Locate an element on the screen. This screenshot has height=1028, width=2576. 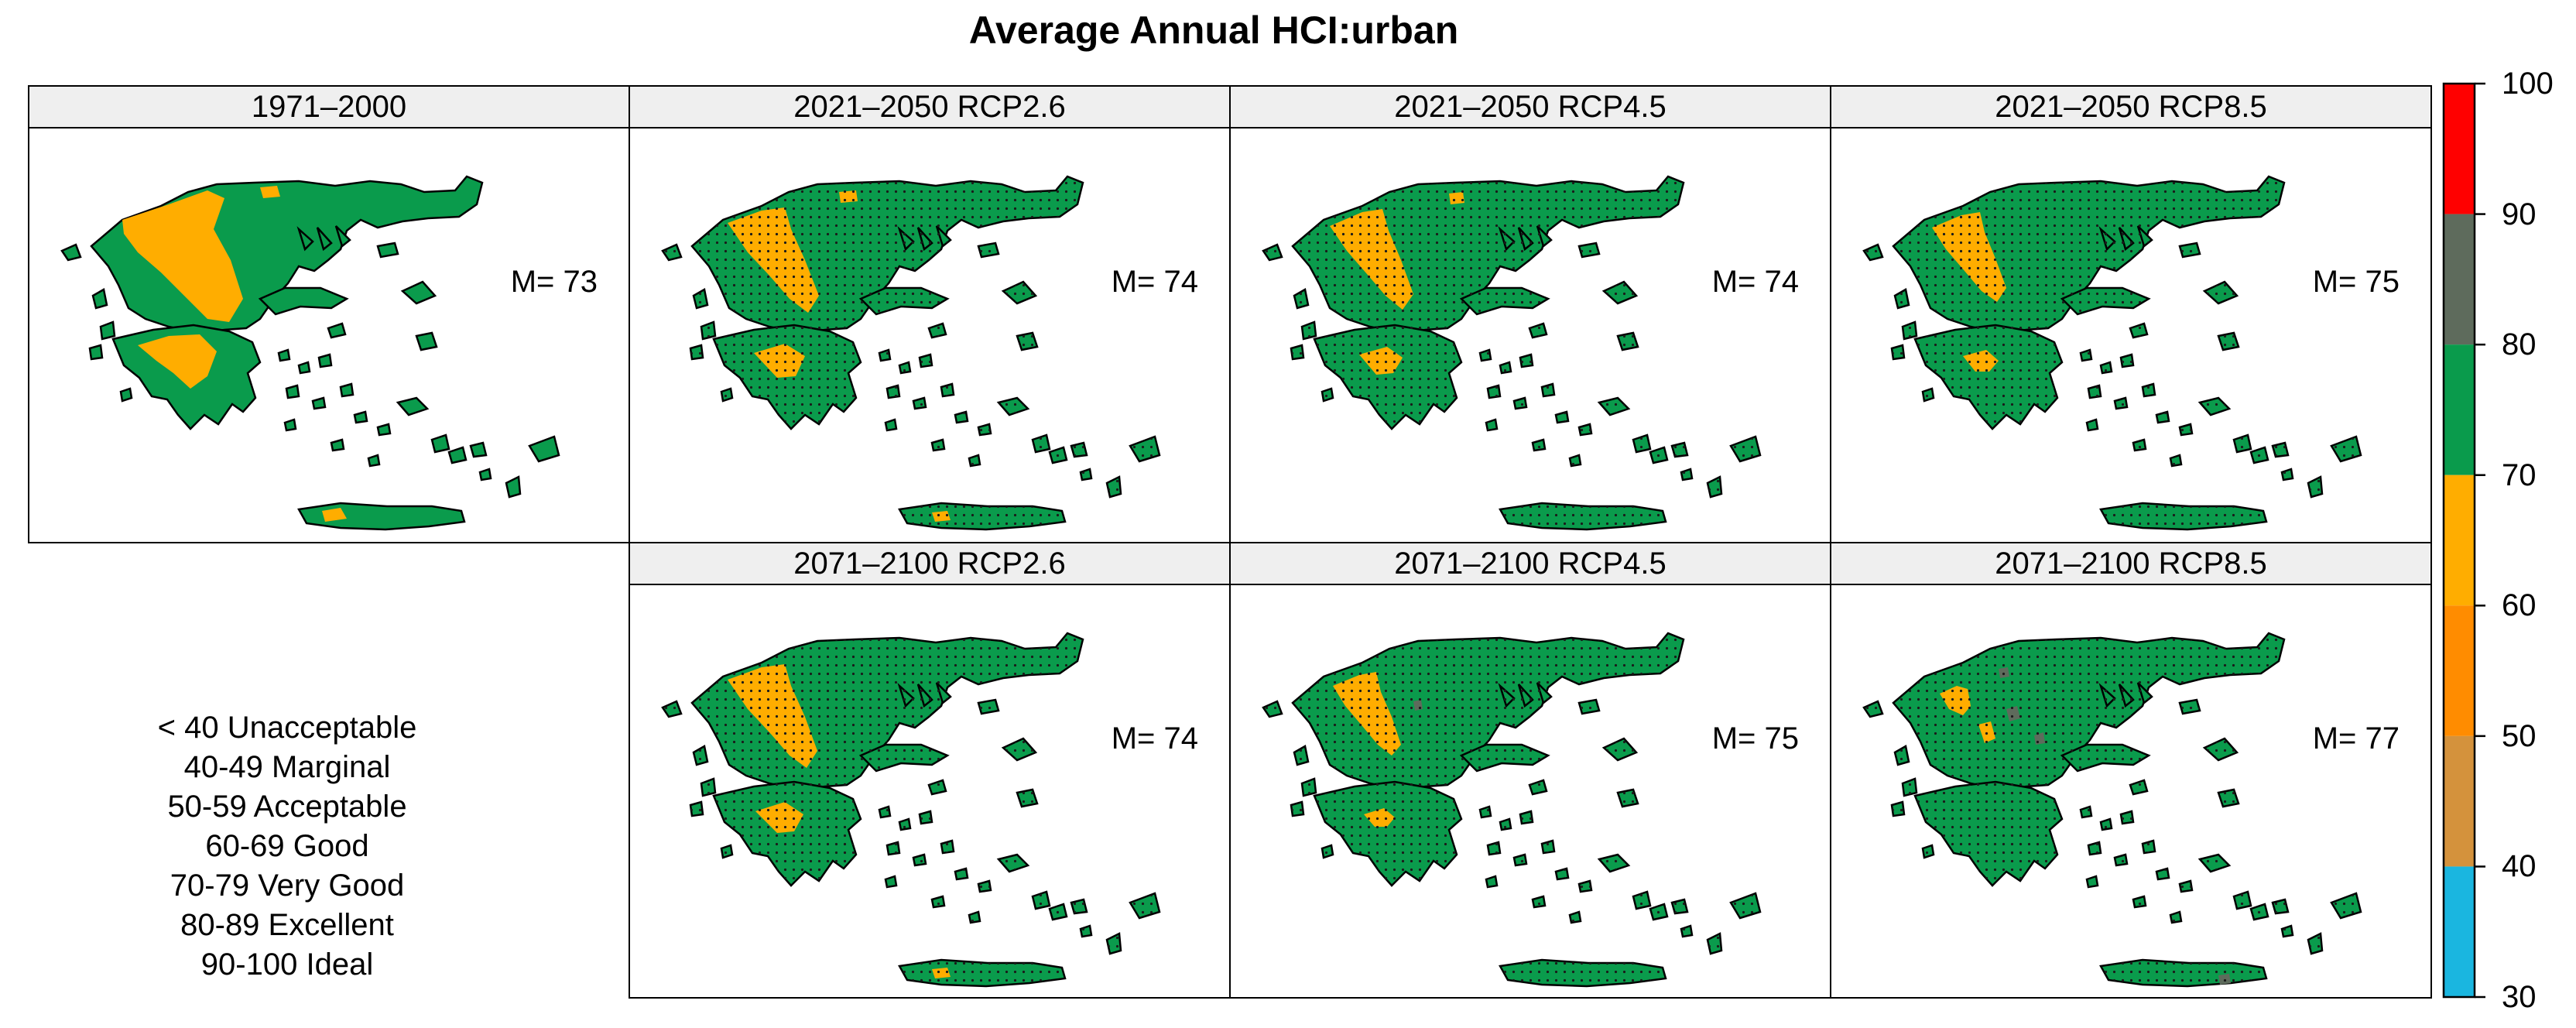
colorbar-tick-label: 30 is located at coordinates (2520, 997).